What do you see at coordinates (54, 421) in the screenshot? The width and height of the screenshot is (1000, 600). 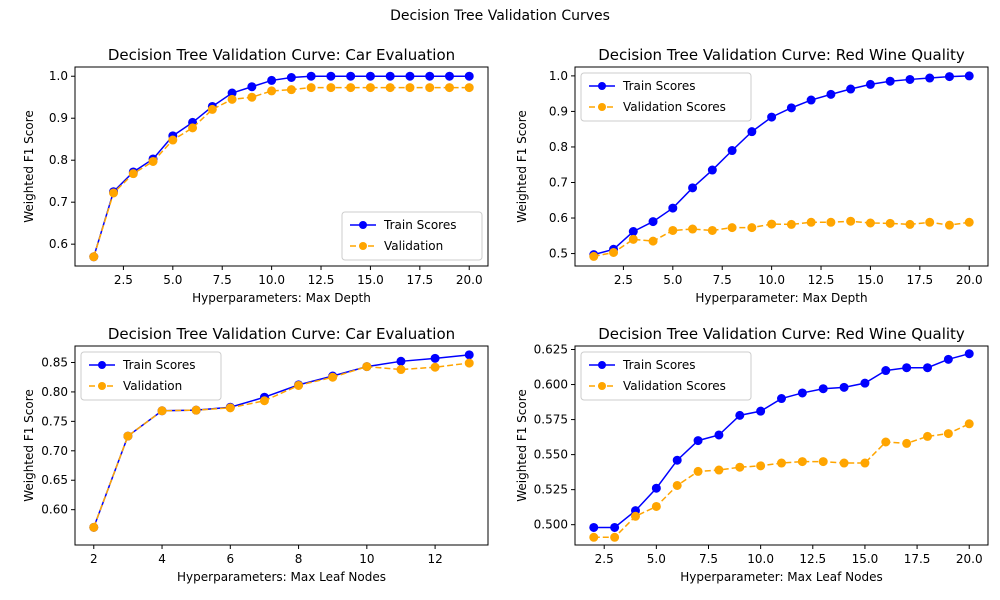 I see `y-tick-label: 0.75` at bounding box center [54, 421].